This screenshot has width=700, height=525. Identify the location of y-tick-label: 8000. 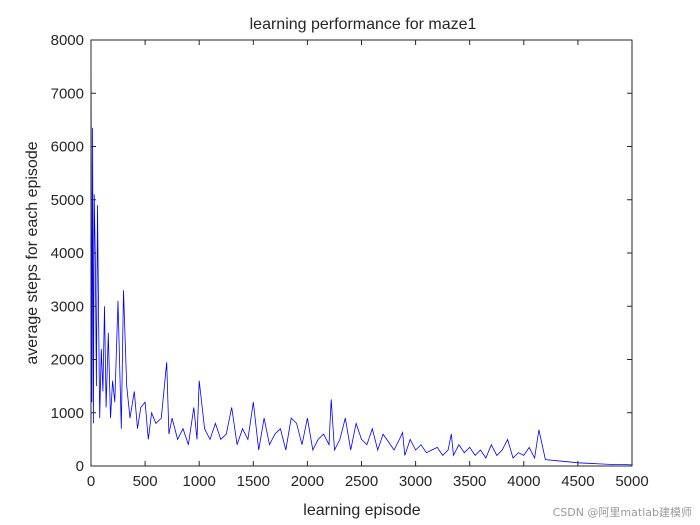
(67, 40).